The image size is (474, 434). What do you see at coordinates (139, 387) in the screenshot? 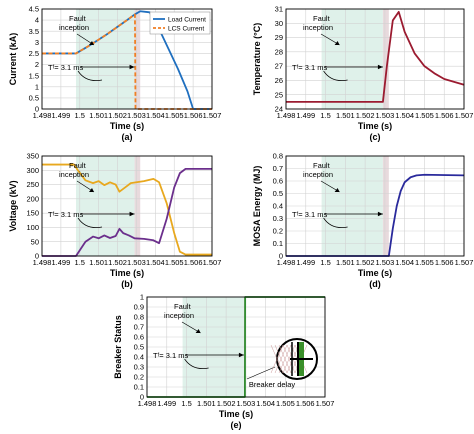
I see `y-tick-label-e: 0.1` at bounding box center [139, 387].